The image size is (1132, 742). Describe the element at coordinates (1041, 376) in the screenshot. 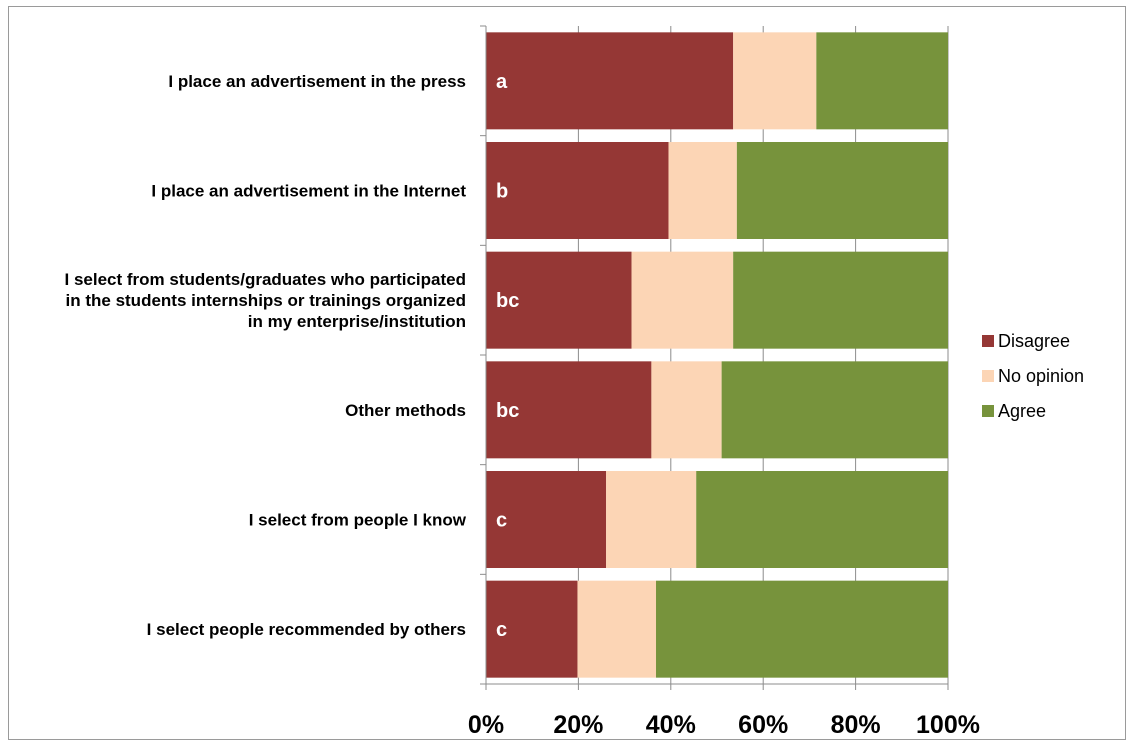

I see `legend-label: No opinion` at that location.